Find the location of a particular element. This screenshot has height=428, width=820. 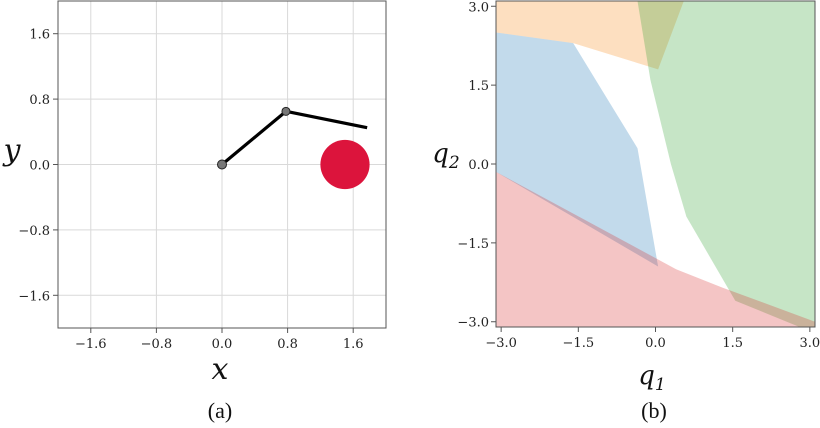

panel-b-y-axis-label: q2 is located at coordinates (445, 156).